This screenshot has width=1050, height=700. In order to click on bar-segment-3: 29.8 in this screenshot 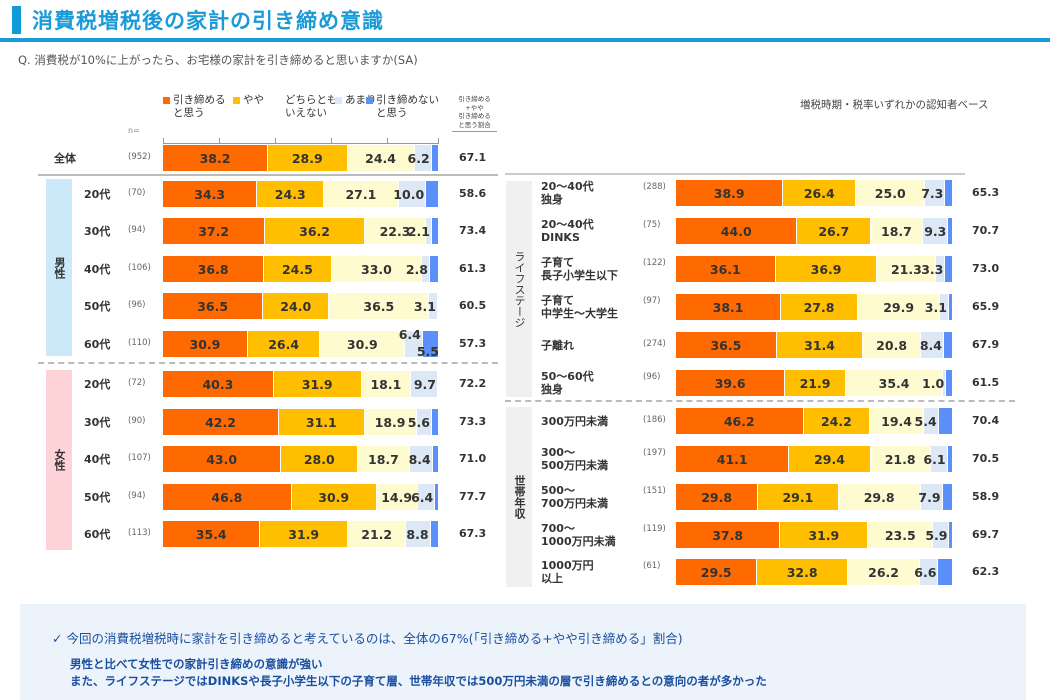, I will do `click(879, 497)`.